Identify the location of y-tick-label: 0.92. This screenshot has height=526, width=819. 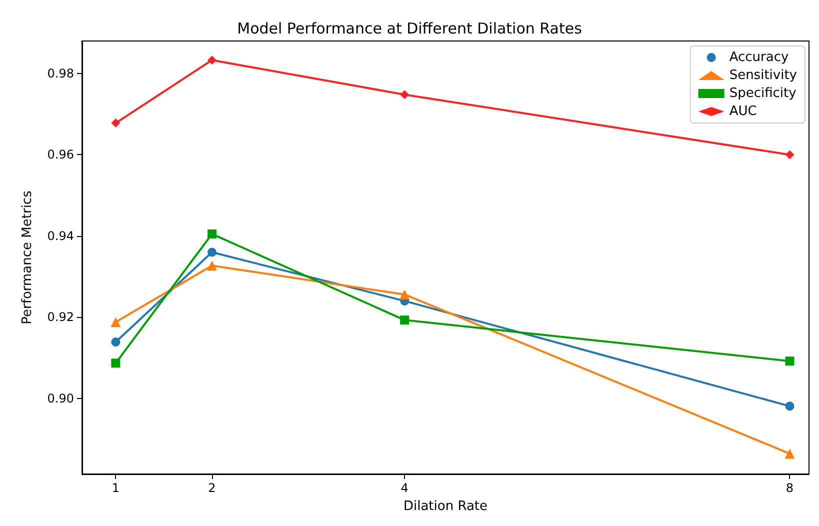
(60, 317).